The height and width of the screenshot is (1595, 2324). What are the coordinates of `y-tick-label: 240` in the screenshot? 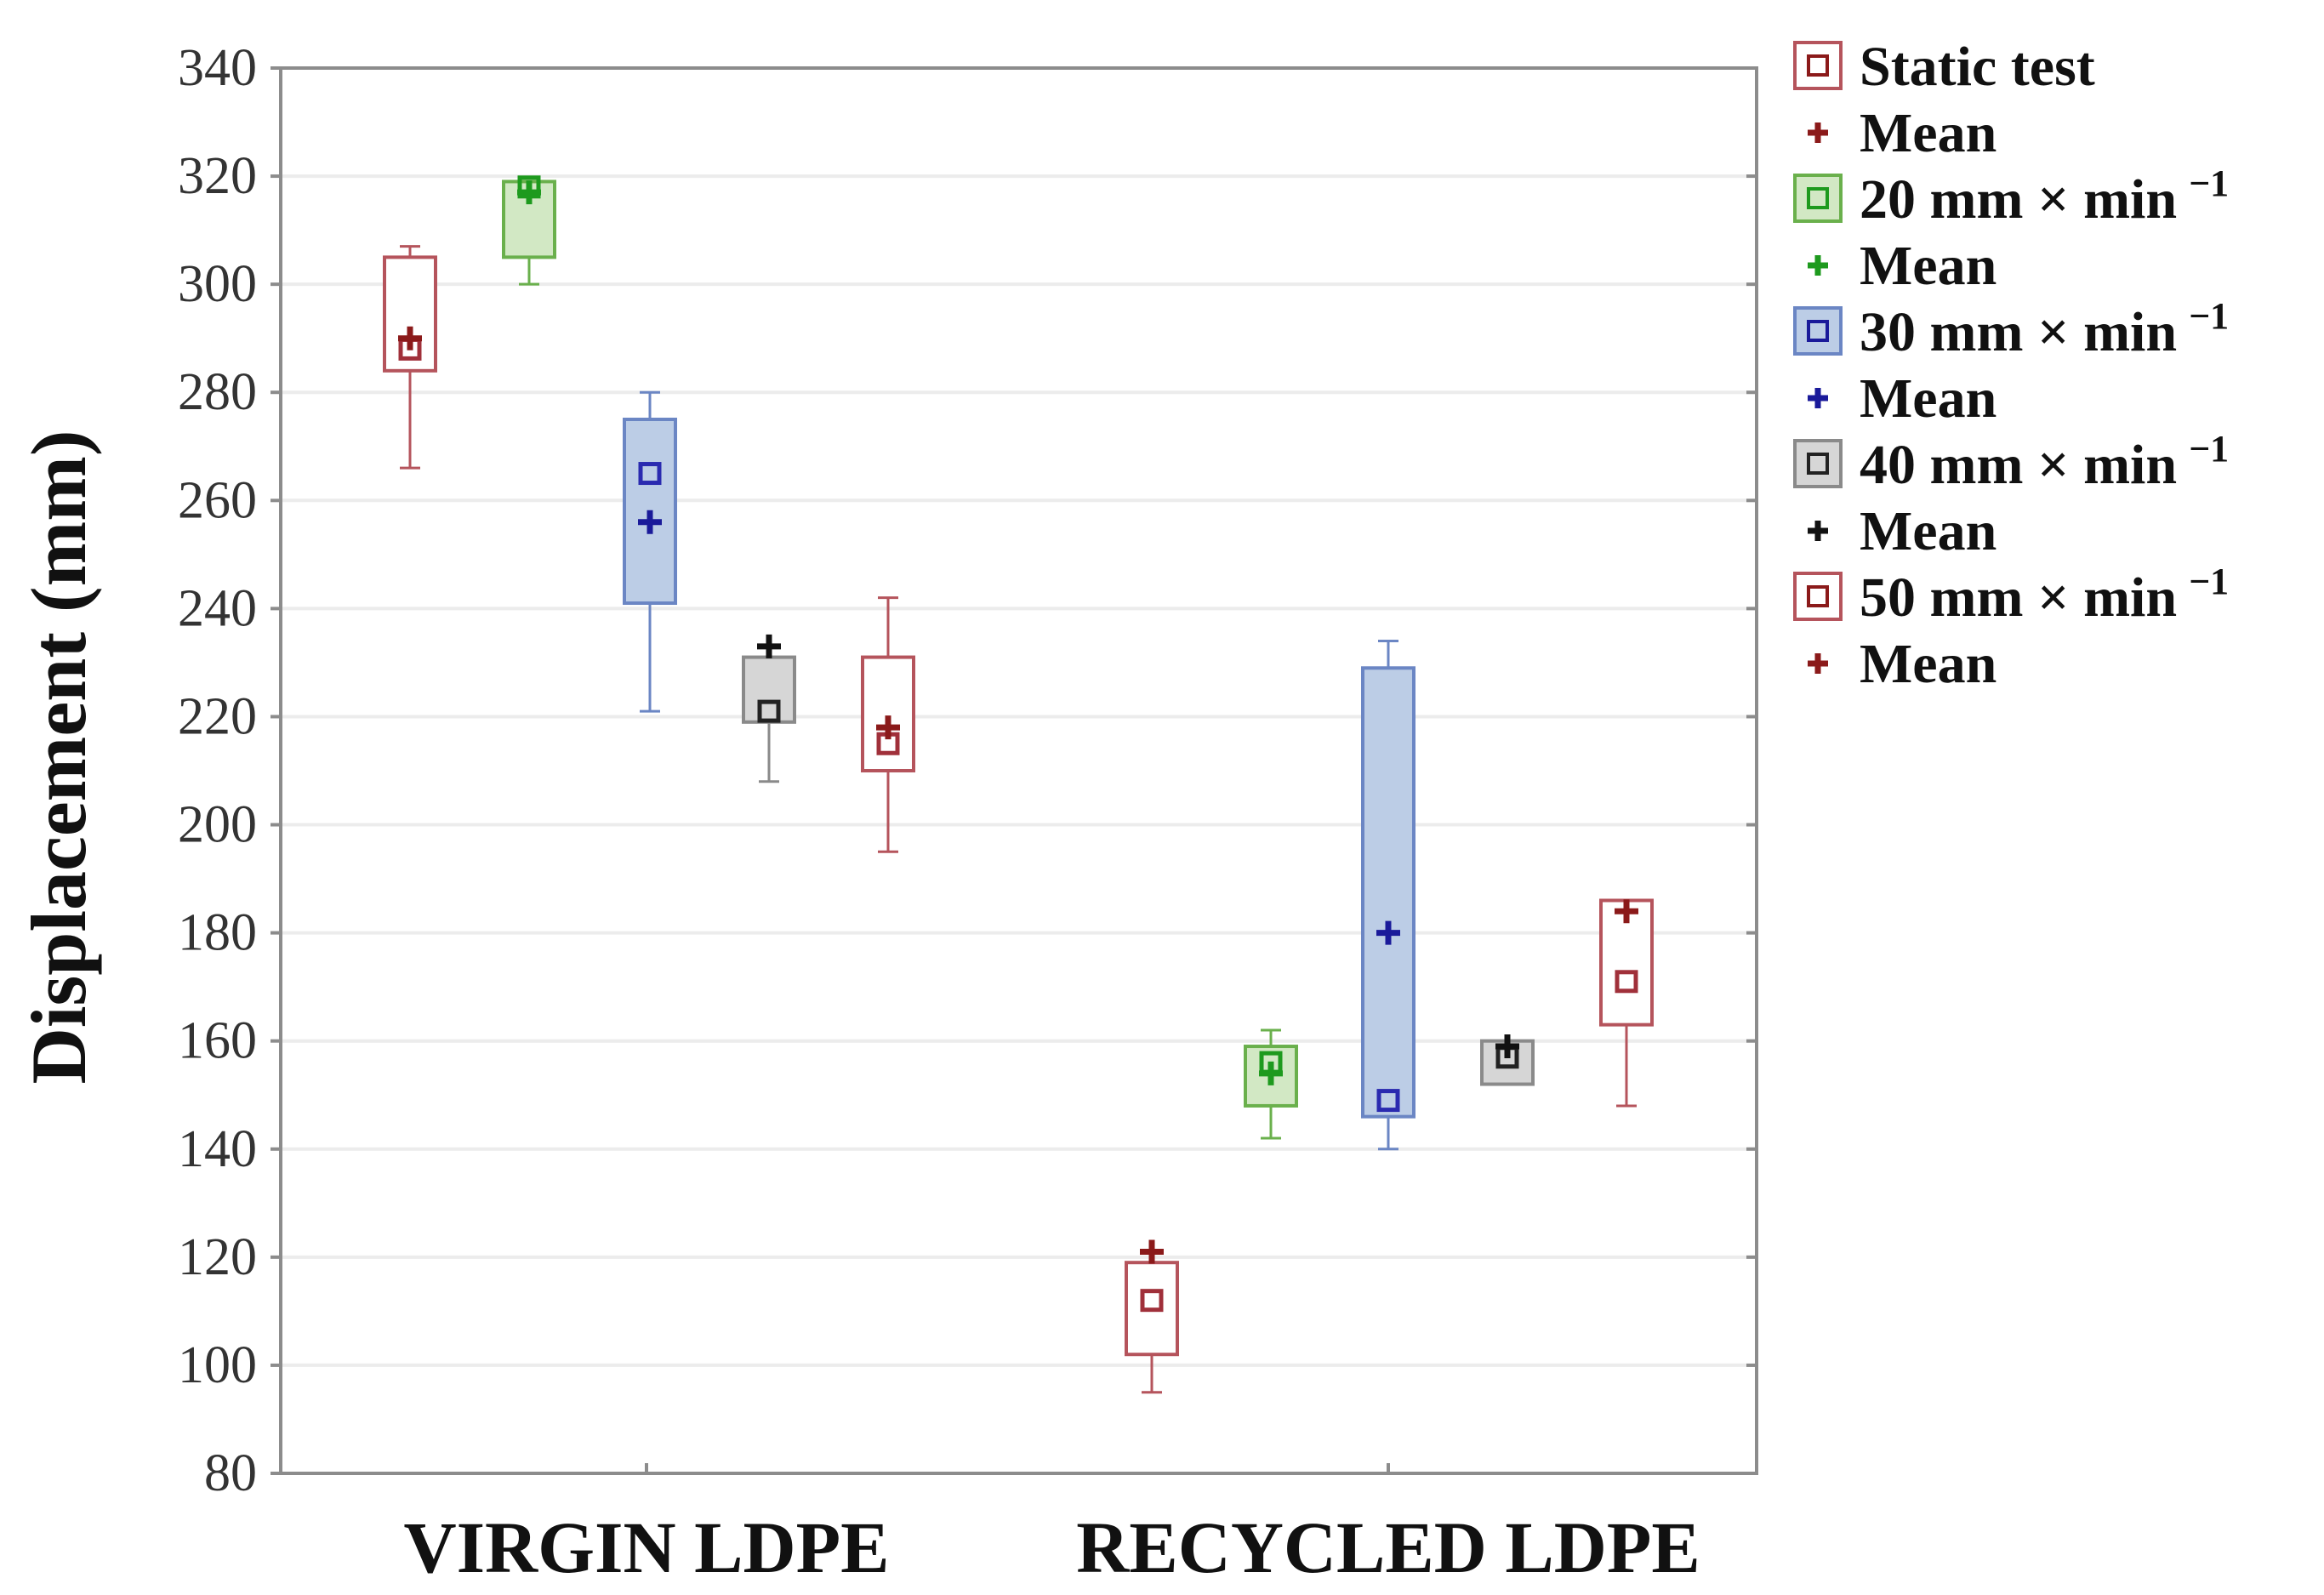 It's located at (217, 608).